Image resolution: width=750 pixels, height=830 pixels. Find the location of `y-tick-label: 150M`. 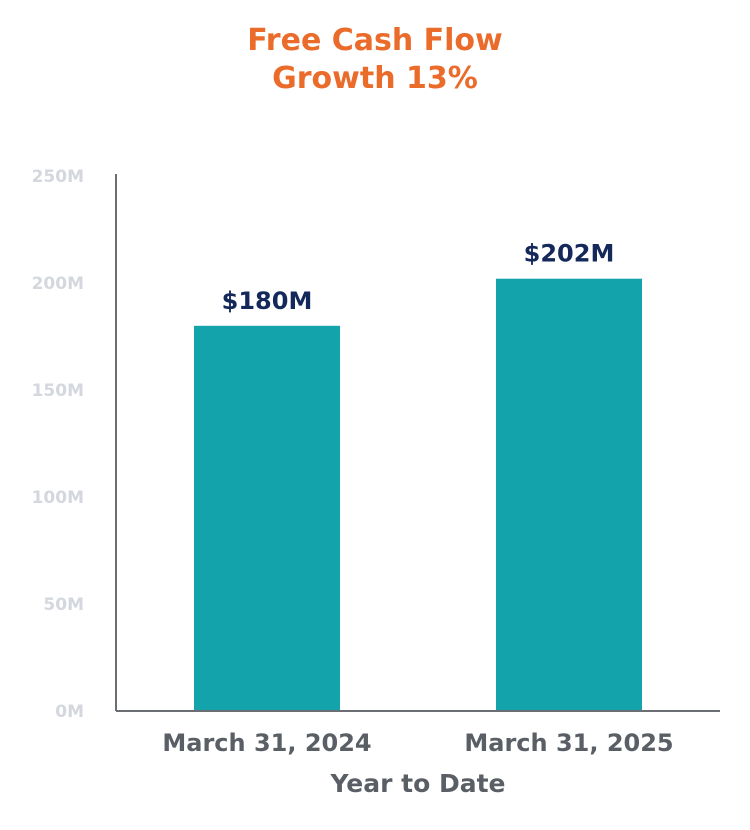

y-tick-label: 150M is located at coordinates (58, 391).